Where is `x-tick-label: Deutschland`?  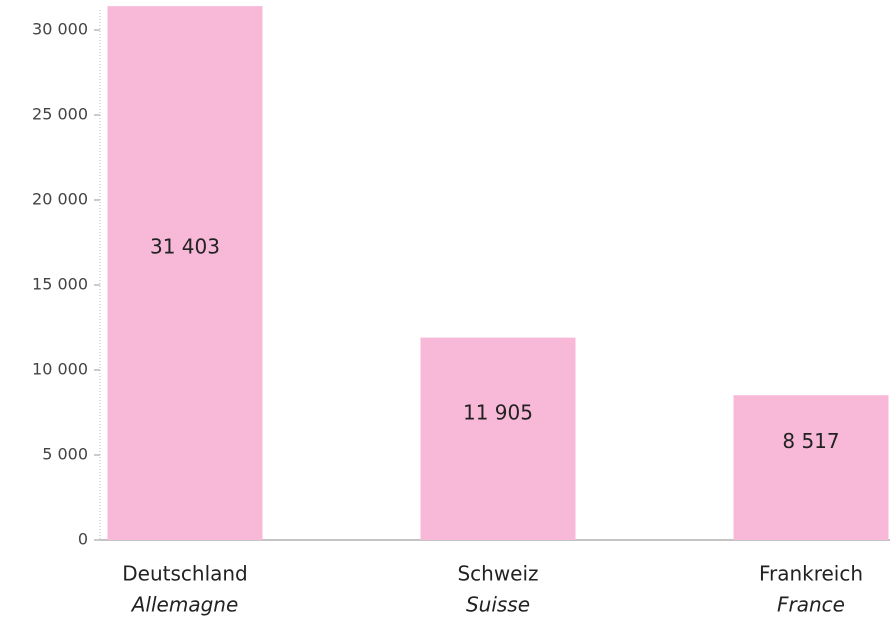
x-tick-label: Deutschland is located at coordinates (185, 574).